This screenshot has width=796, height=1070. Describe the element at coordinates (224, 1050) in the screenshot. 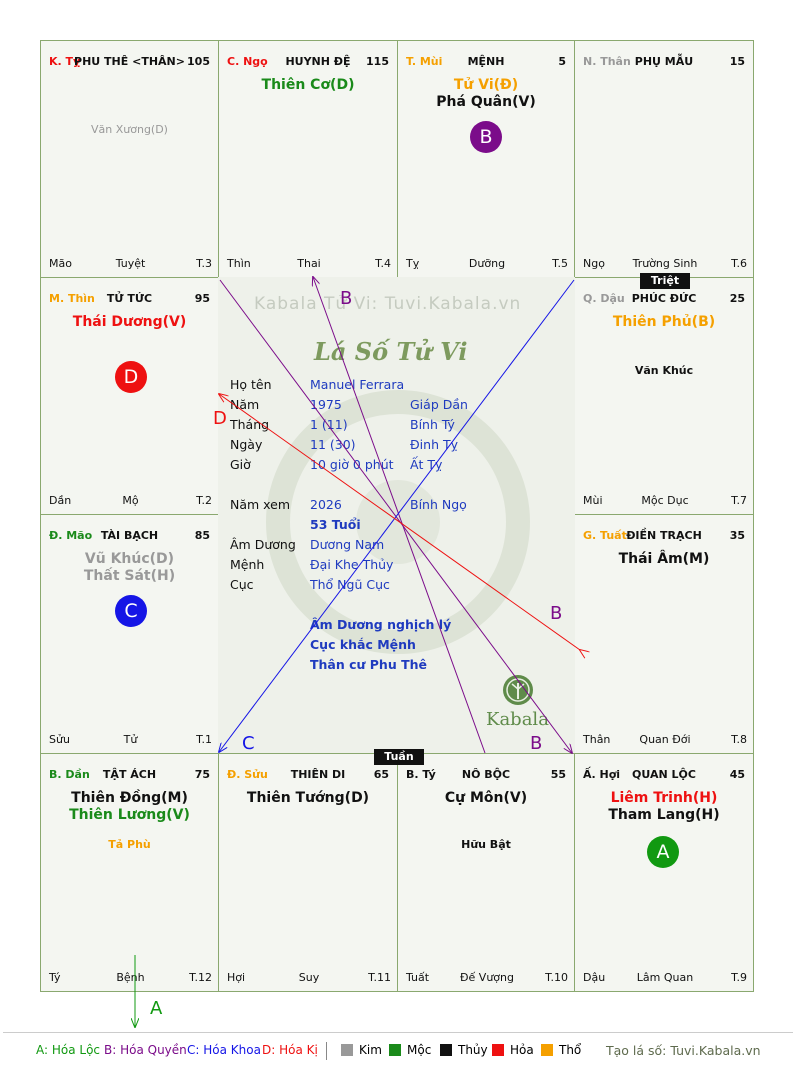

I see `legend-hoa-khoa: C: Hóa Khoa` at that location.